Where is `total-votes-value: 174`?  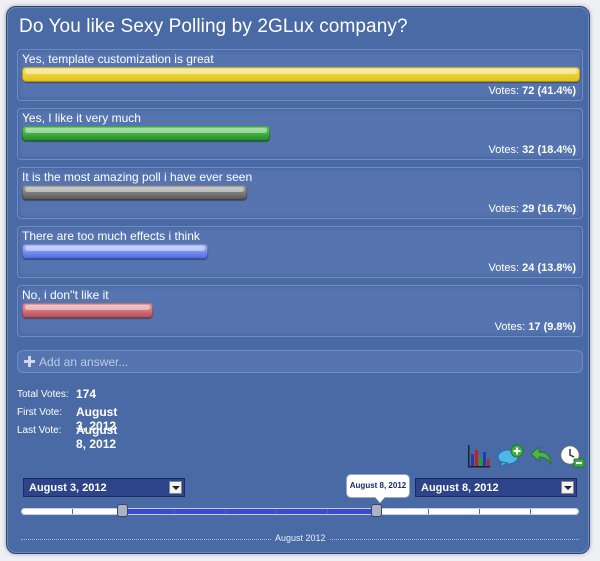 total-votes-value: 174 is located at coordinates (86, 394).